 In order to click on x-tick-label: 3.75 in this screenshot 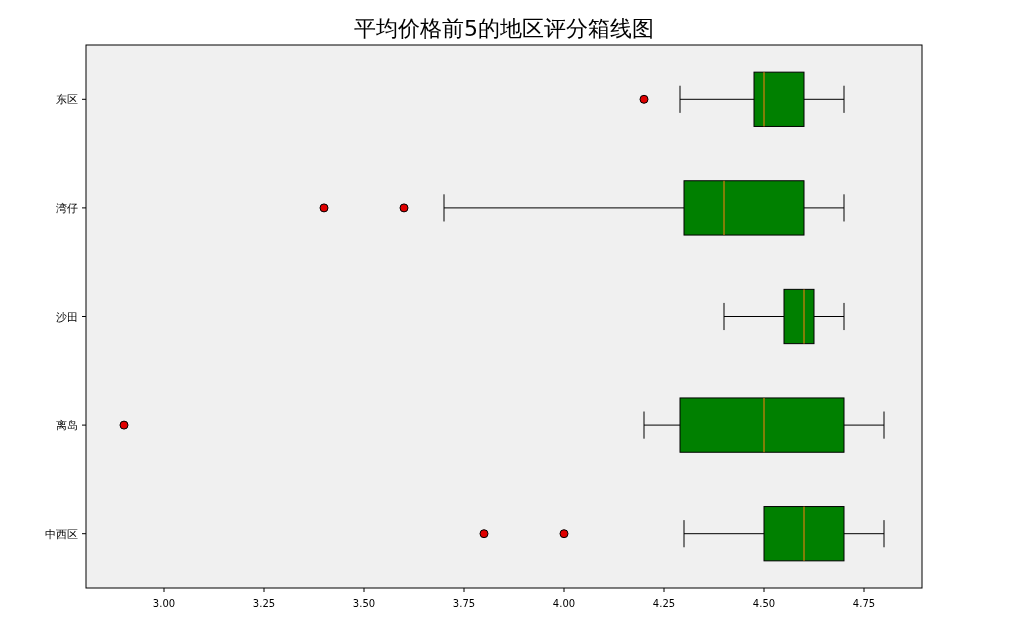, I will do `click(464, 603)`.